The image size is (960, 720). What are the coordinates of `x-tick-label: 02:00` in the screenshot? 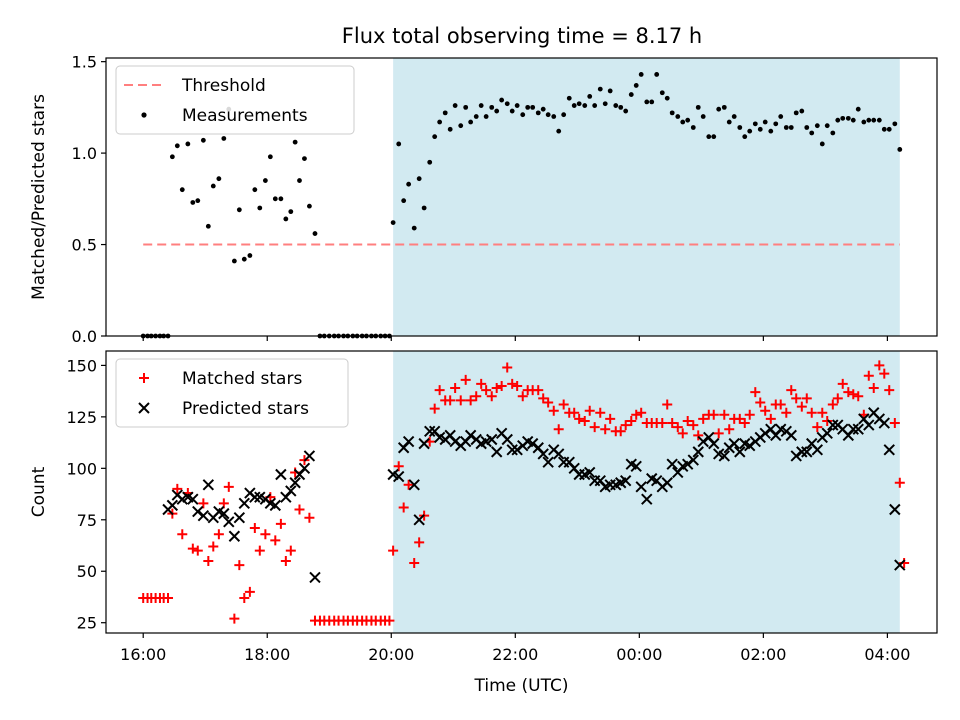 It's located at (763, 654).